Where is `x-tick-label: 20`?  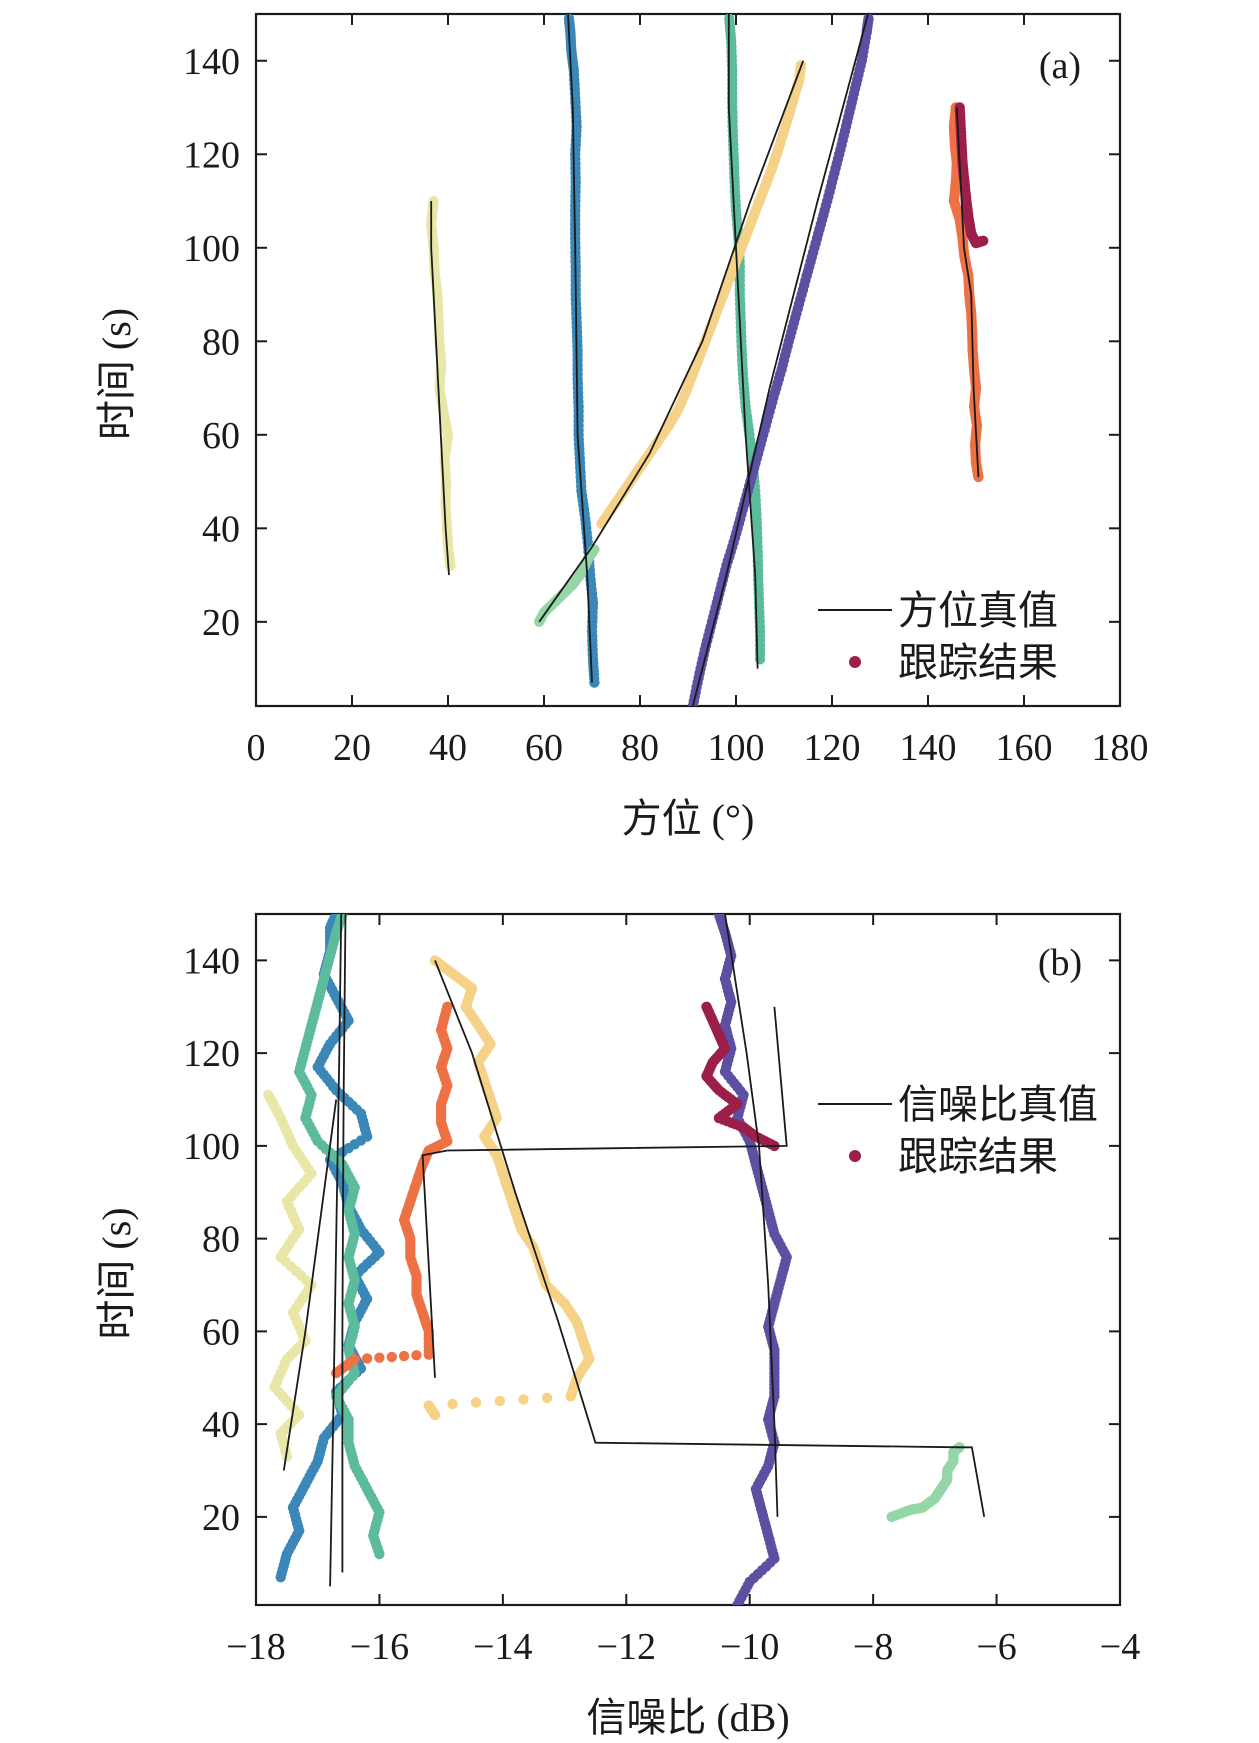
x-tick-label: 20 is located at coordinates (352, 748).